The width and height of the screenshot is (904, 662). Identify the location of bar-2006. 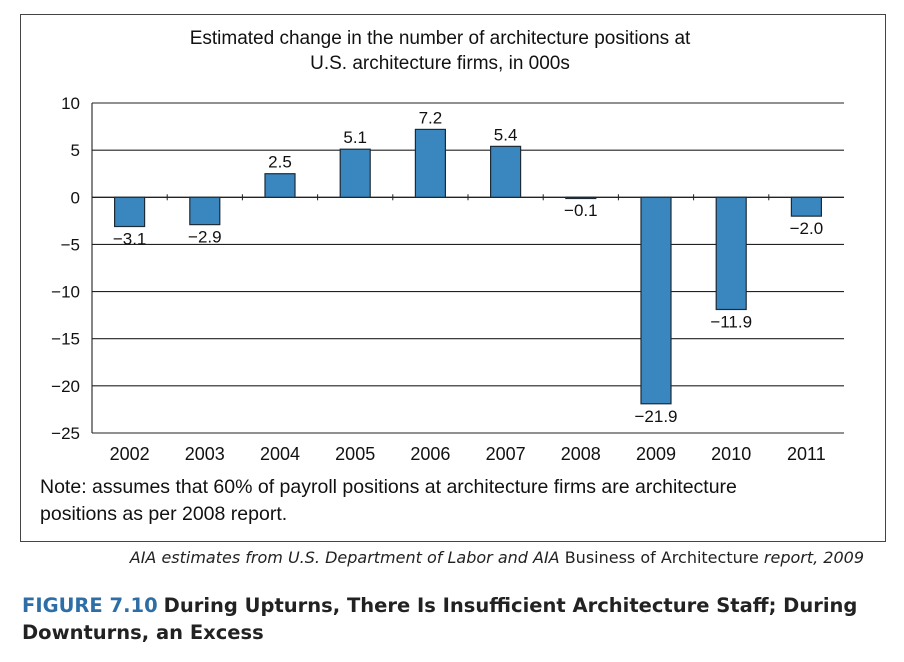
(430, 163).